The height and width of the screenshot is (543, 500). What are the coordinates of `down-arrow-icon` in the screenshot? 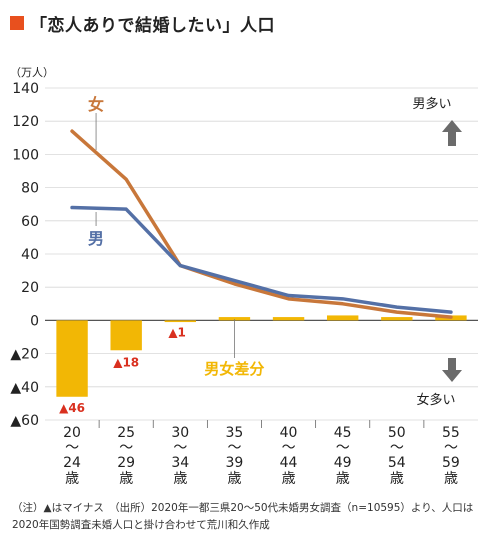 It's located at (452, 370).